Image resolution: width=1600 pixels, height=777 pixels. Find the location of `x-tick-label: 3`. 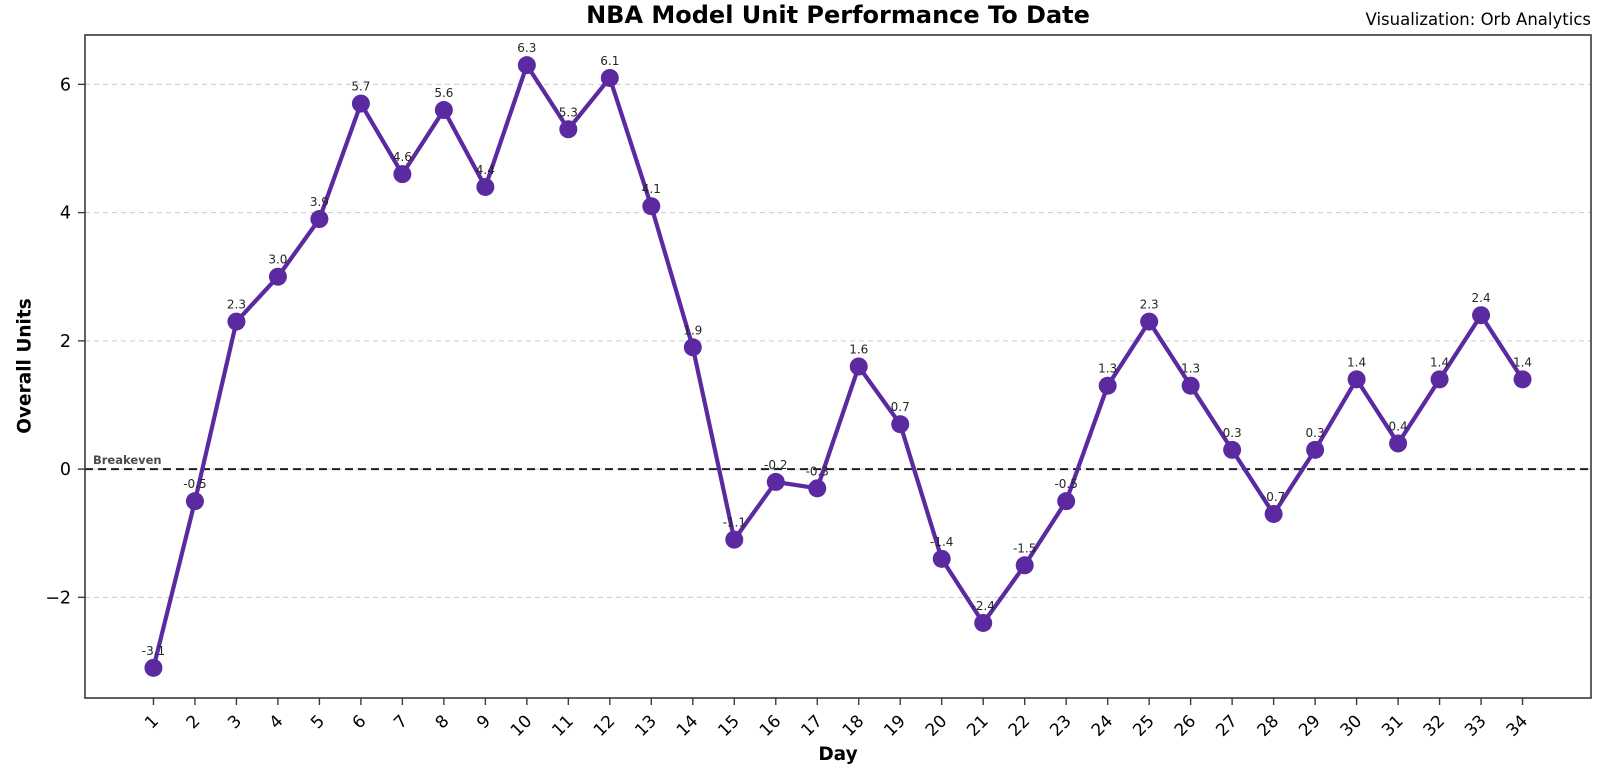

x-tick-label: 3 is located at coordinates (235, 722).